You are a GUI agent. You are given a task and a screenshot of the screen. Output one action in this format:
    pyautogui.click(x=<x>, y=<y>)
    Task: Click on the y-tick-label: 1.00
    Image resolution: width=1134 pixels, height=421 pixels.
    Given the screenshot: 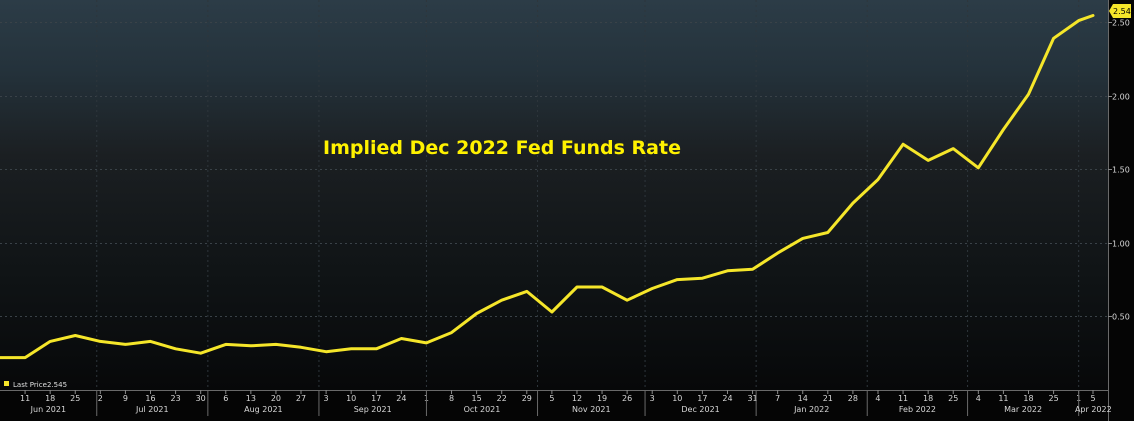 What is the action you would take?
    pyautogui.click(x=1121, y=244)
    